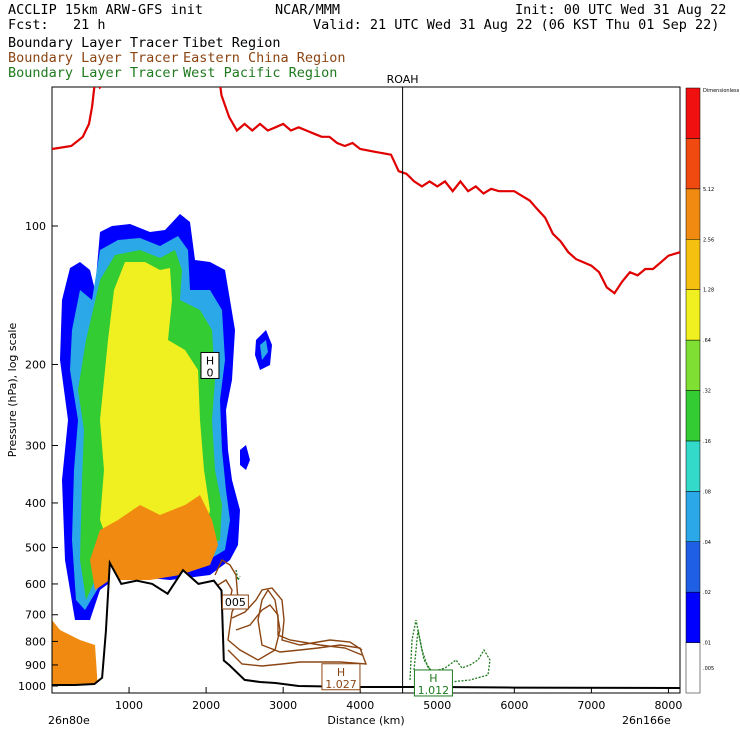 The width and height of the screenshot is (740, 740). What do you see at coordinates (93, 58) in the screenshot?
I see `tracer-eastern-china-label: Boundary Layer Tracer` at bounding box center [93, 58].